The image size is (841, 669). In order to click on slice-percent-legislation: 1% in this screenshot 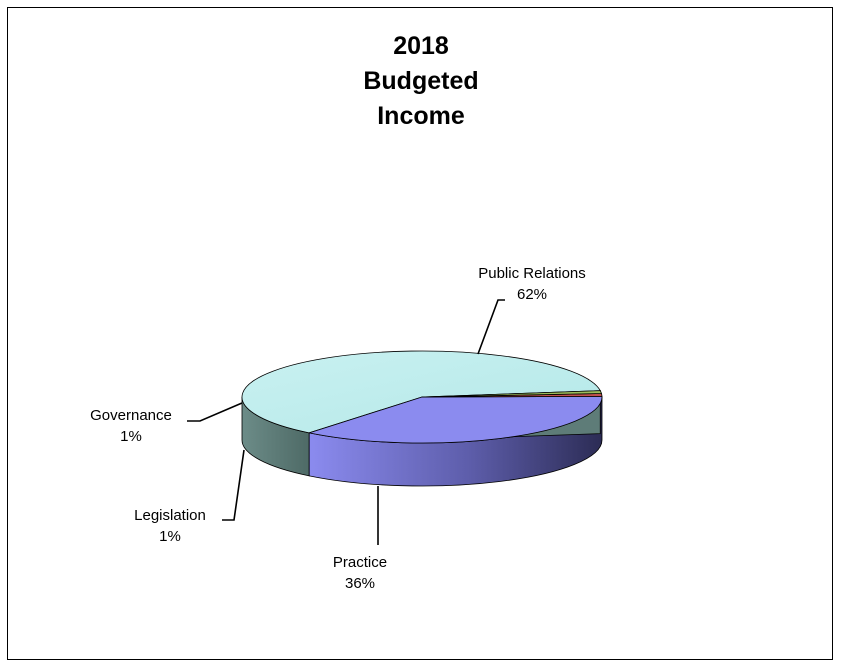, I will do `click(170, 536)`.